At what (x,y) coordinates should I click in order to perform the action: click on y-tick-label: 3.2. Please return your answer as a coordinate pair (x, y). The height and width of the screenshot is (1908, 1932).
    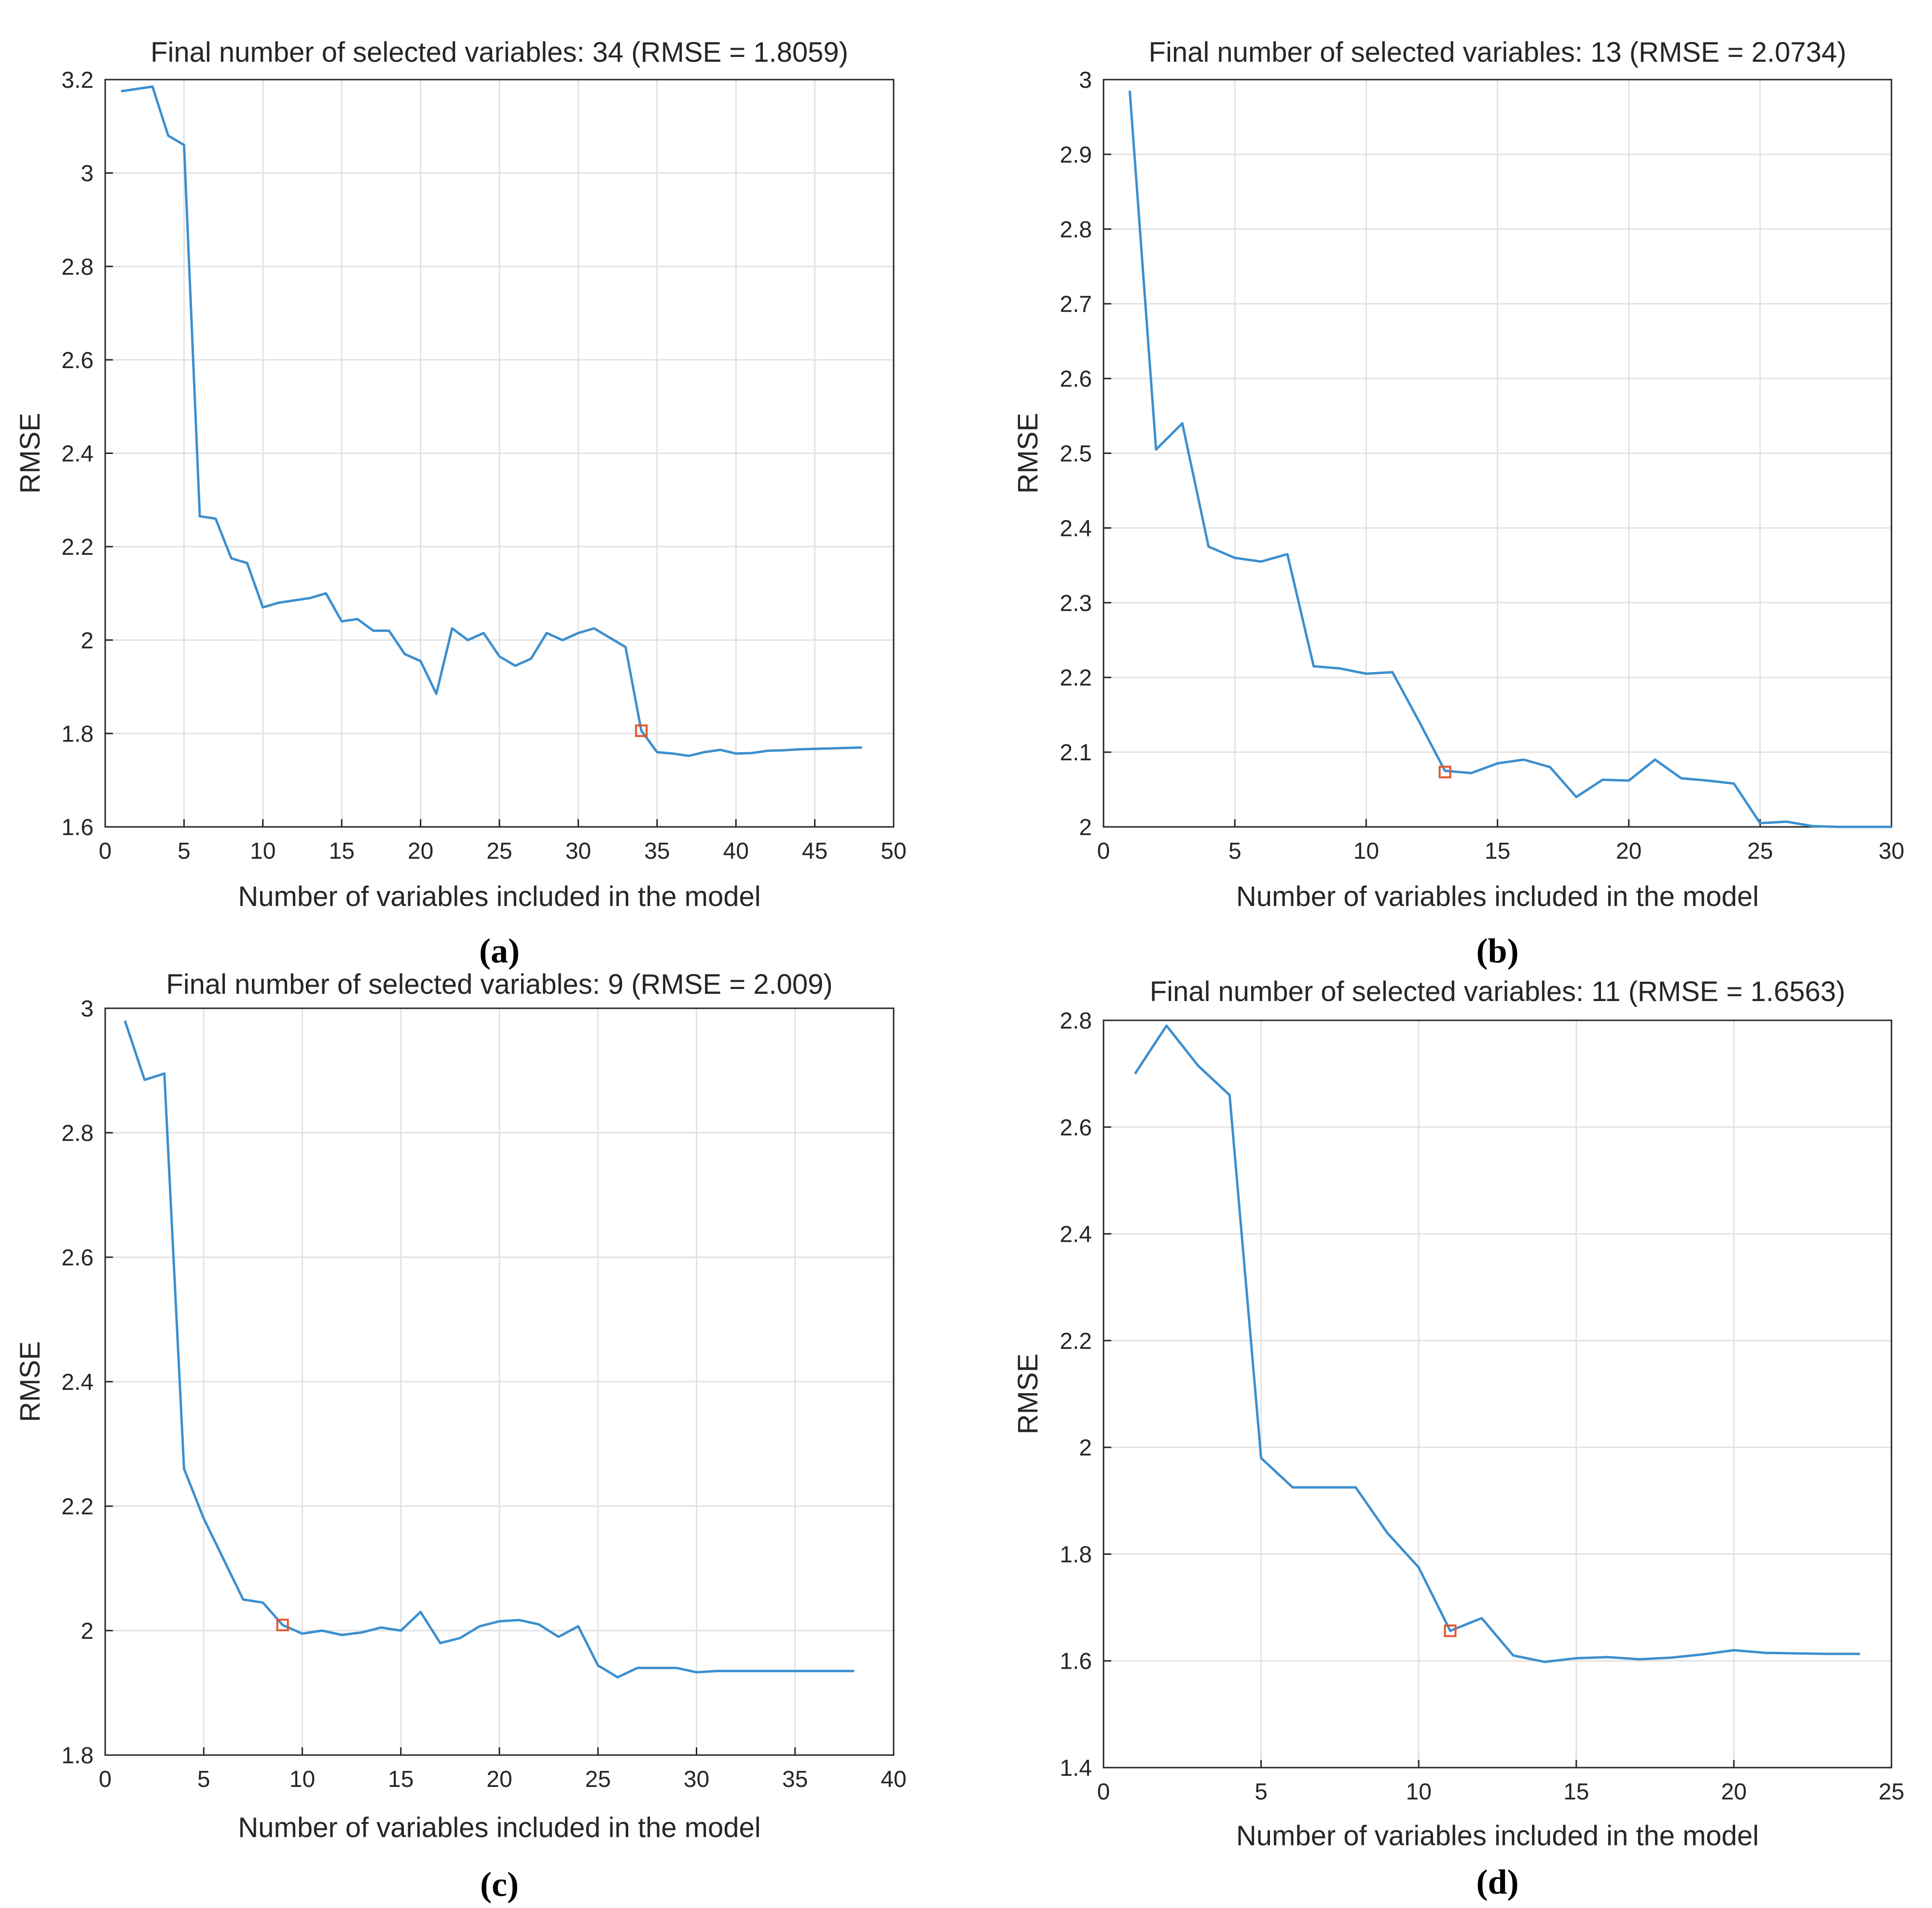
    Looking at the image, I should click on (77, 80).